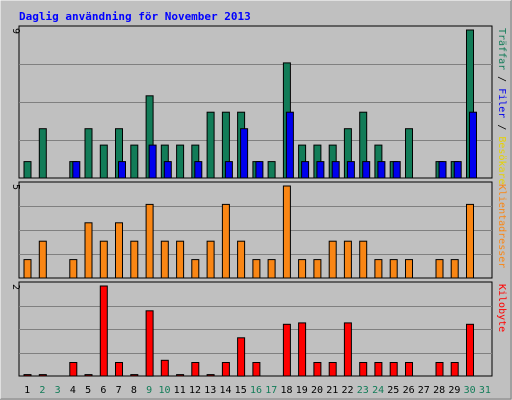  What do you see at coordinates (195, 390) in the screenshot?
I see `x-tick-label: 12` at bounding box center [195, 390].